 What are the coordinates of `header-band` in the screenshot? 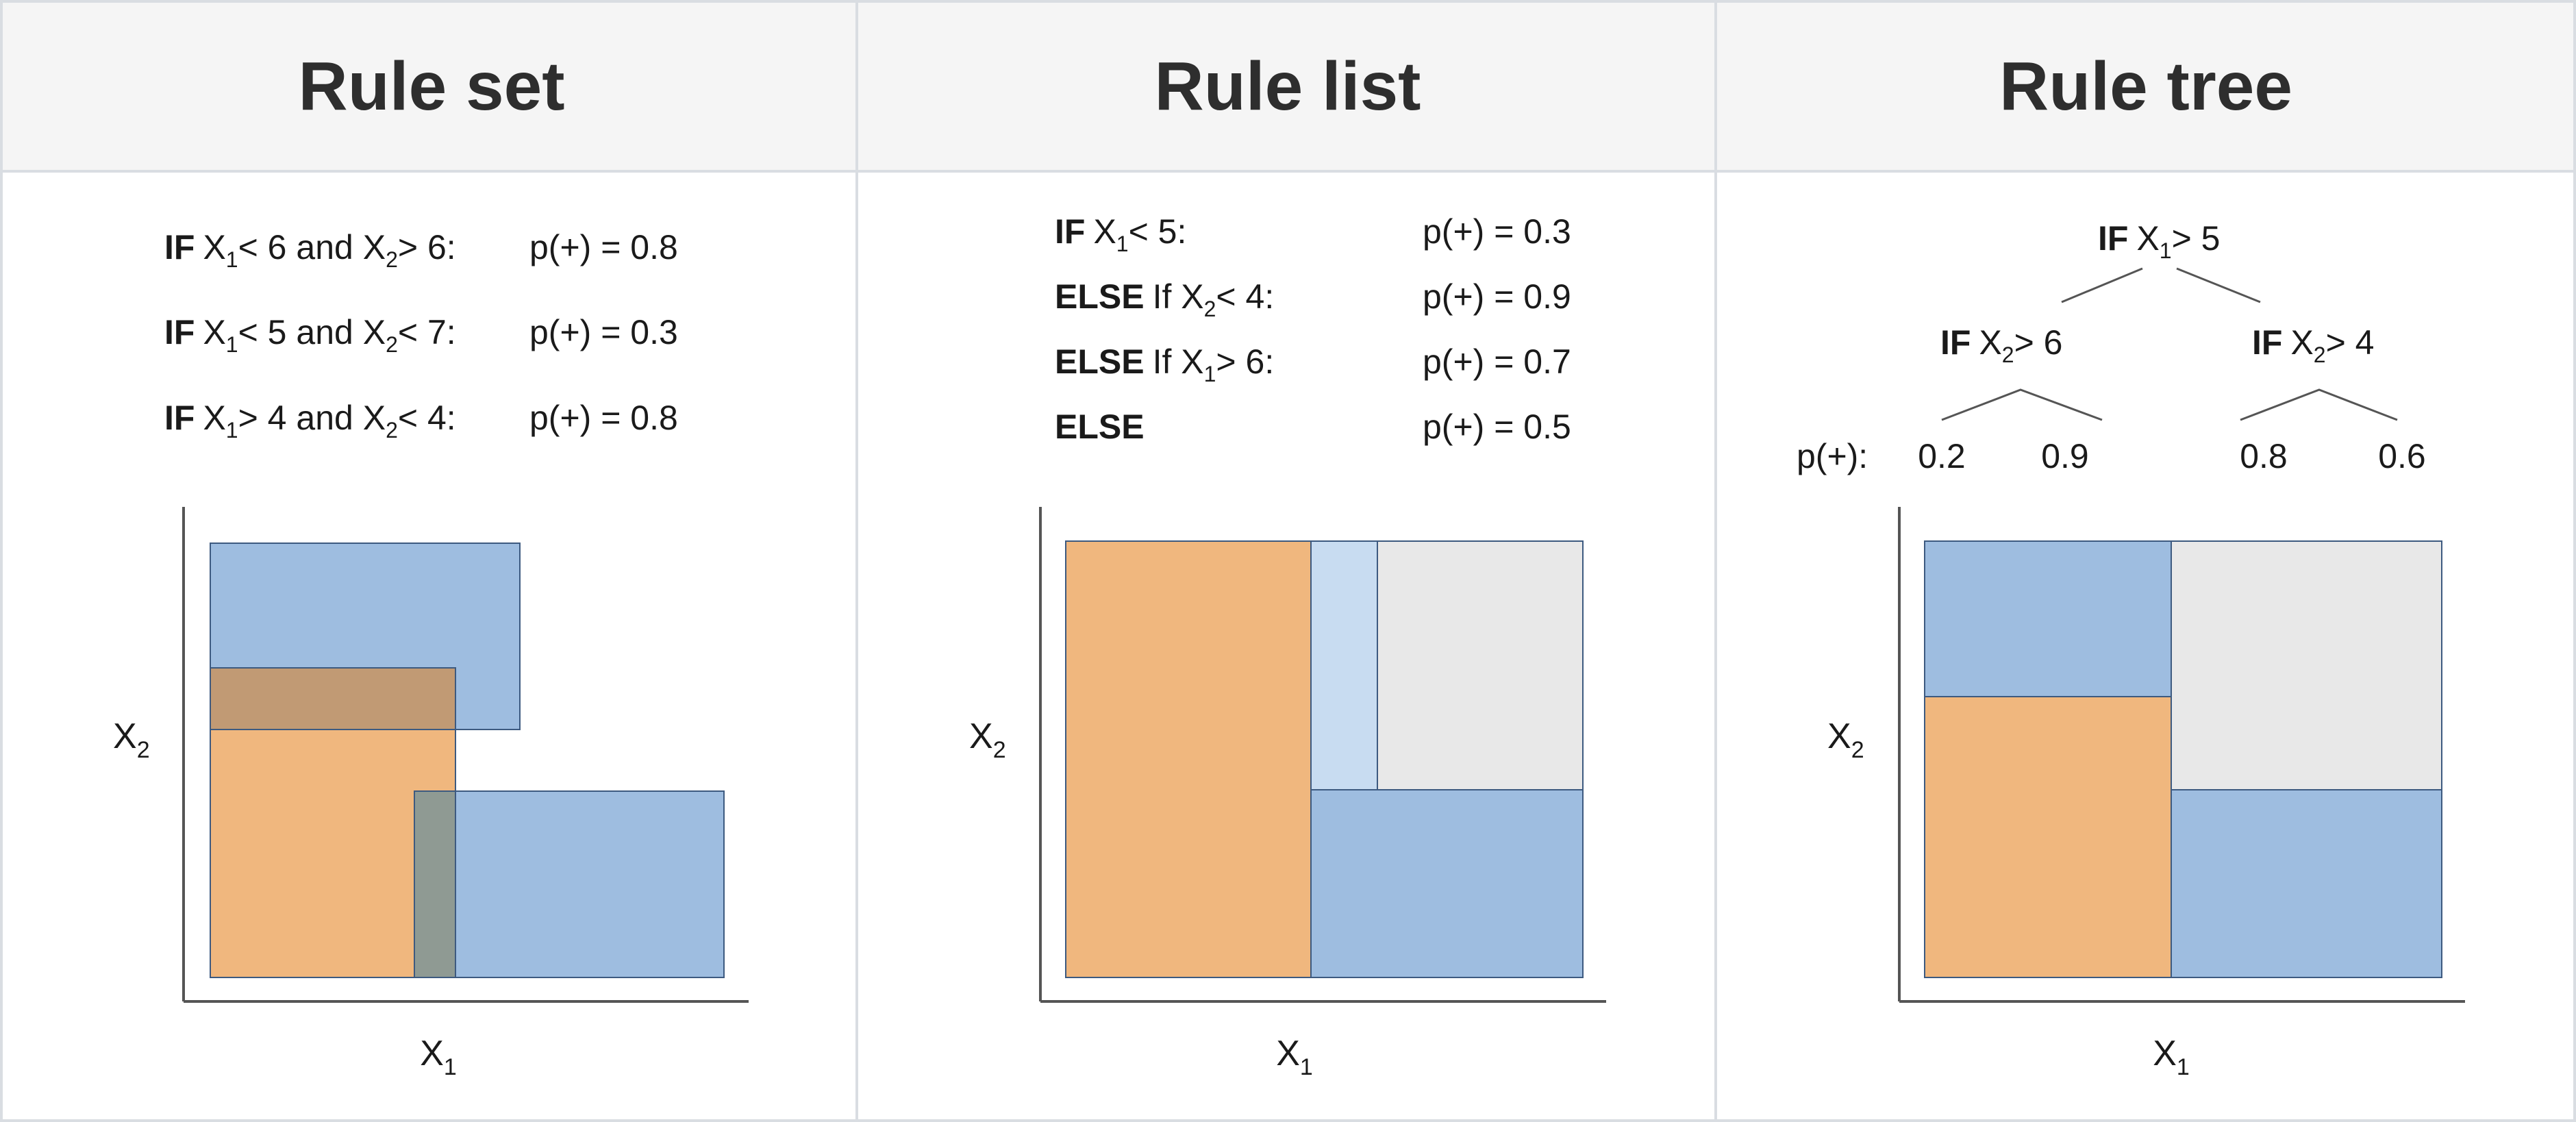 It's located at (1288, 86).